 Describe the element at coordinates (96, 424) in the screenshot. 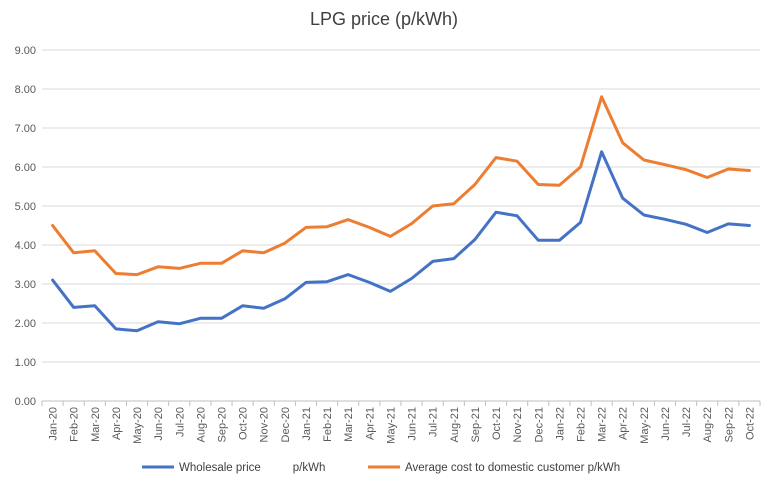

I see `x-tick-label: Mar-20` at that location.